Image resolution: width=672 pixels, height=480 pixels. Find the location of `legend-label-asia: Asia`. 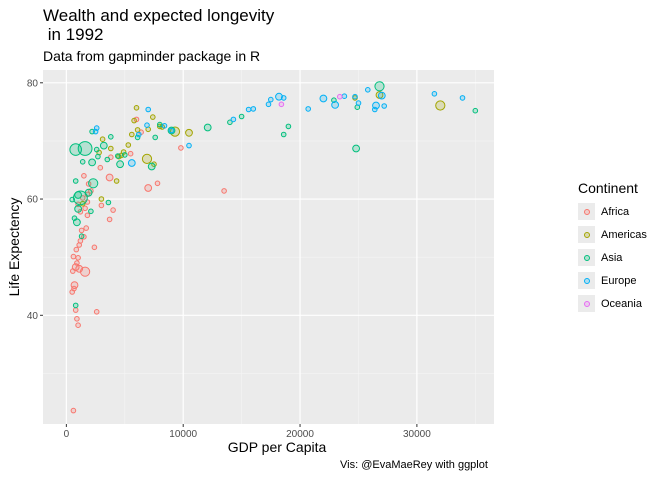

legend-label-asia: Asia is located at coordinates (612, 257).